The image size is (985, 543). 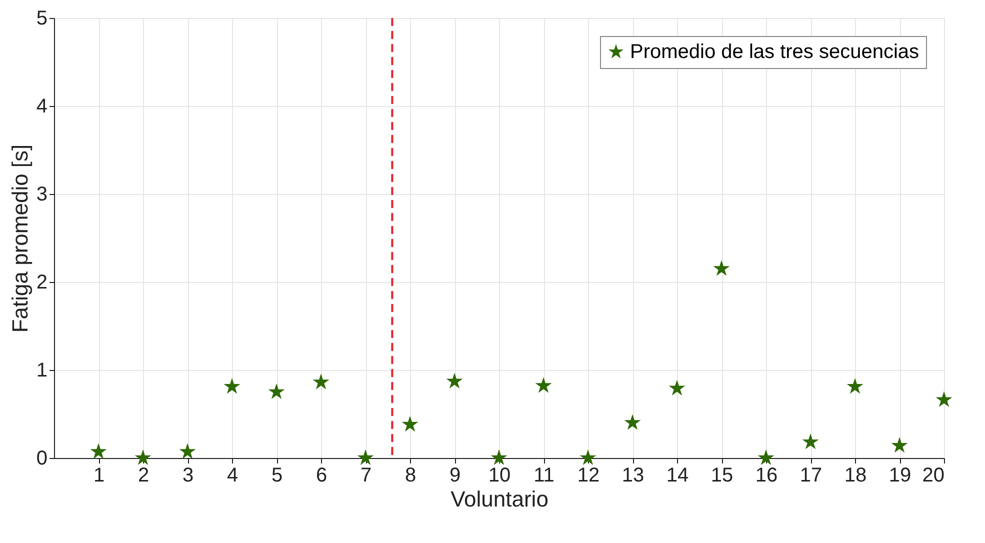 What do you see at coordinates (277, 475) in the screenshot?
I see `x-tick-label: 5` at bounding box center [277, 475].